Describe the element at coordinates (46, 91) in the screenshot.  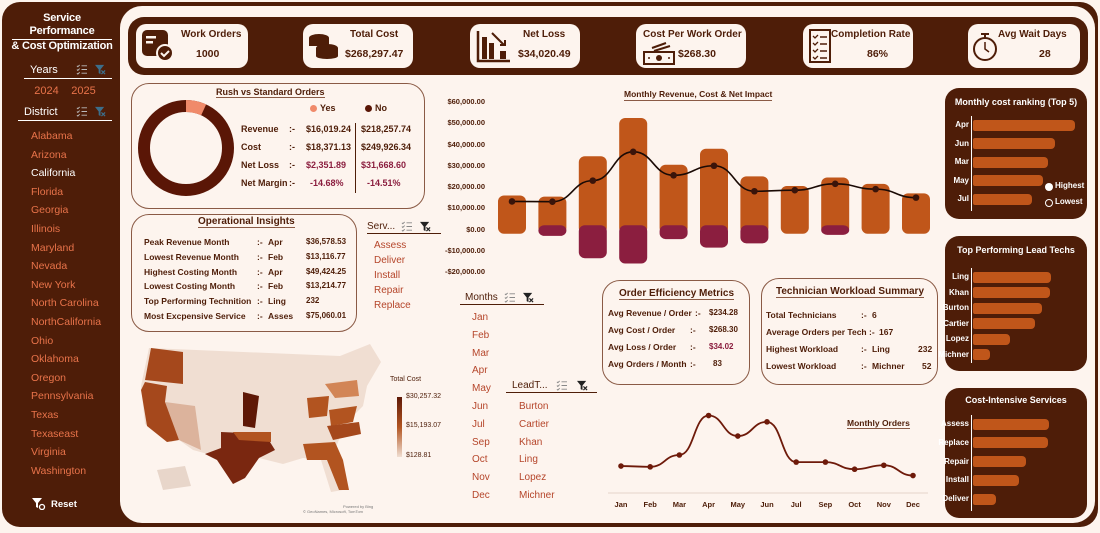
I see `year-2024: 2024` at that location.